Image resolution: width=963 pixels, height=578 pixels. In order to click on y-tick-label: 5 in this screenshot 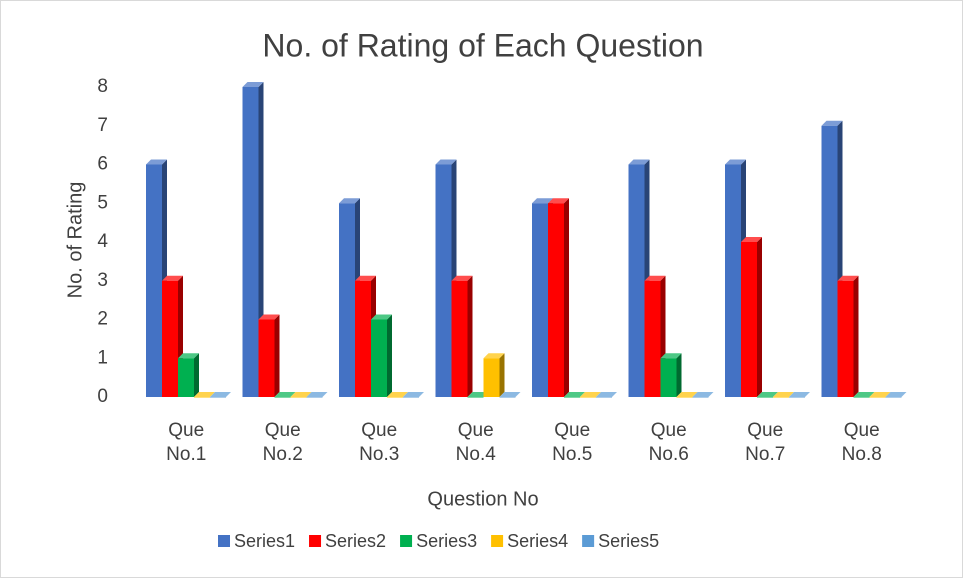, I will do `click(102, 202)`.